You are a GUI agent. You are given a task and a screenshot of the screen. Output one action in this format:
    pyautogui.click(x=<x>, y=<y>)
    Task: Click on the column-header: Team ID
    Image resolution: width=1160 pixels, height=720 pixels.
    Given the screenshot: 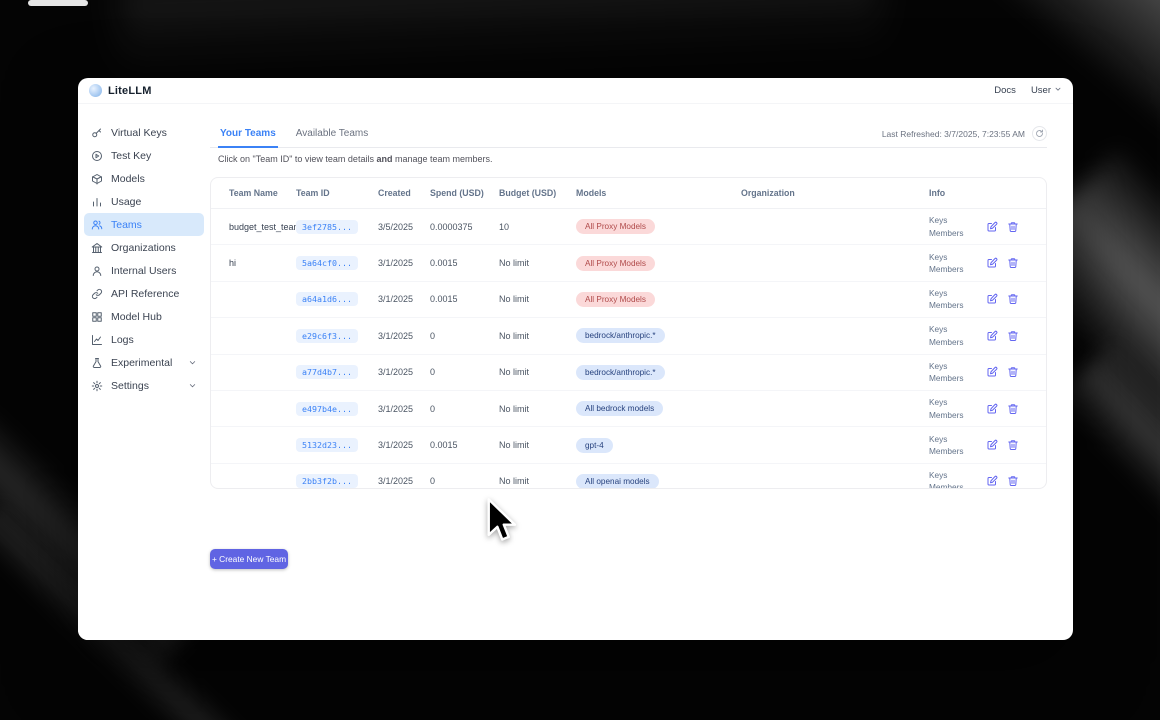 What is the action you would take?
    pyautogui.click(x=313, y=193)
    